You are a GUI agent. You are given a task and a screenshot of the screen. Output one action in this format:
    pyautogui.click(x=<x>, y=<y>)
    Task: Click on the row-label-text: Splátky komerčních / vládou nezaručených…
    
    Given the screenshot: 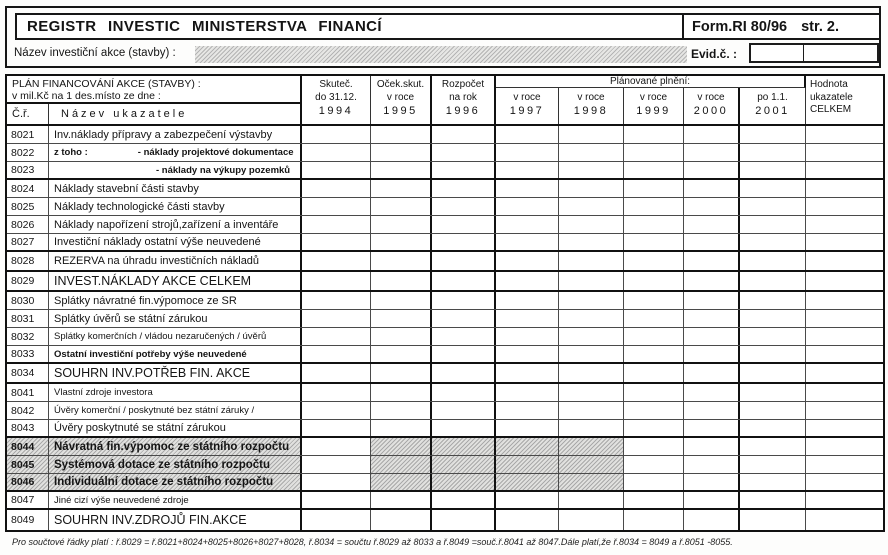 What is the action you would take?
    pyautogui.click(x=160, y=336)
    